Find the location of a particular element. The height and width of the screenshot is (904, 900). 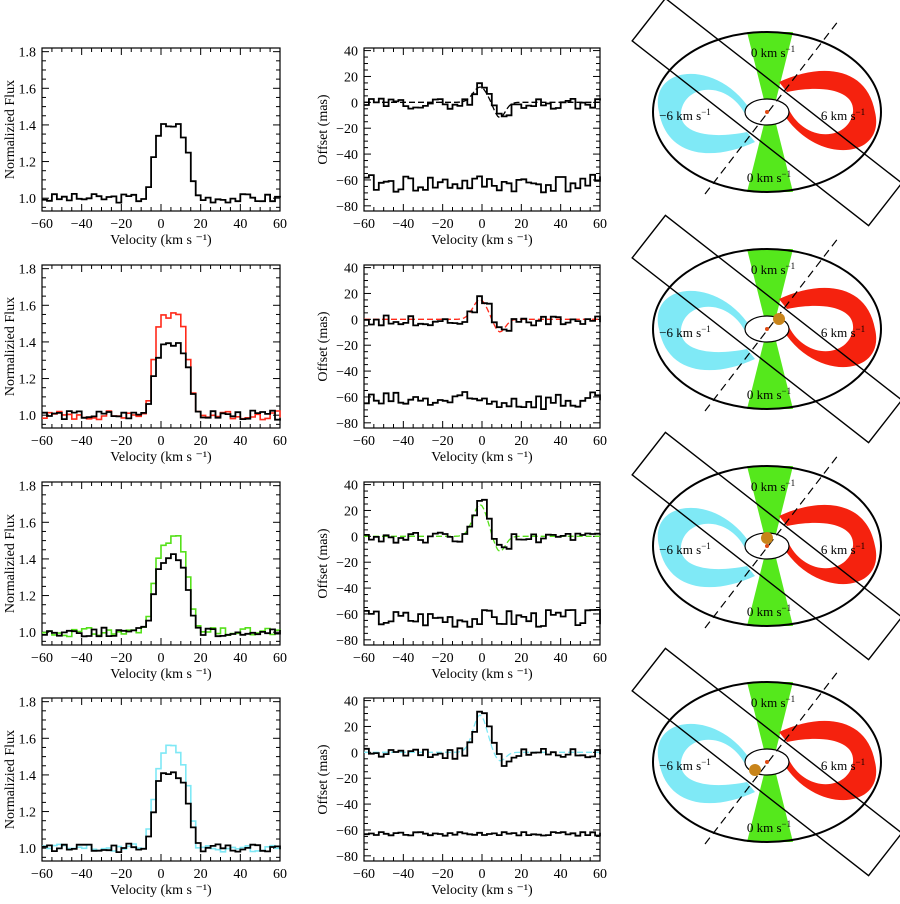

y-tick-label: 40 is located at coordinates (351, 52).